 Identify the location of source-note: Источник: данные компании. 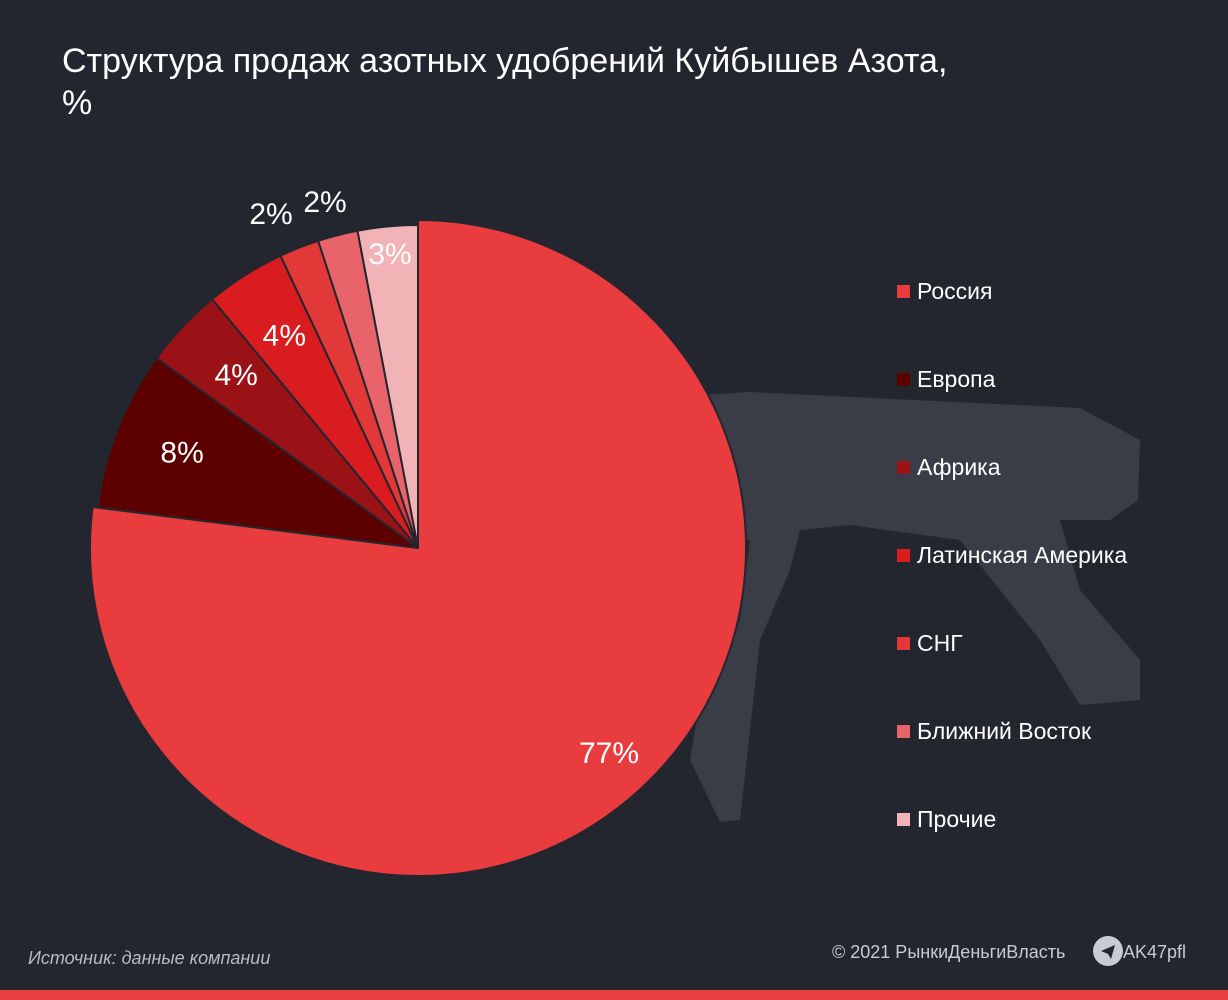
(149, 958).